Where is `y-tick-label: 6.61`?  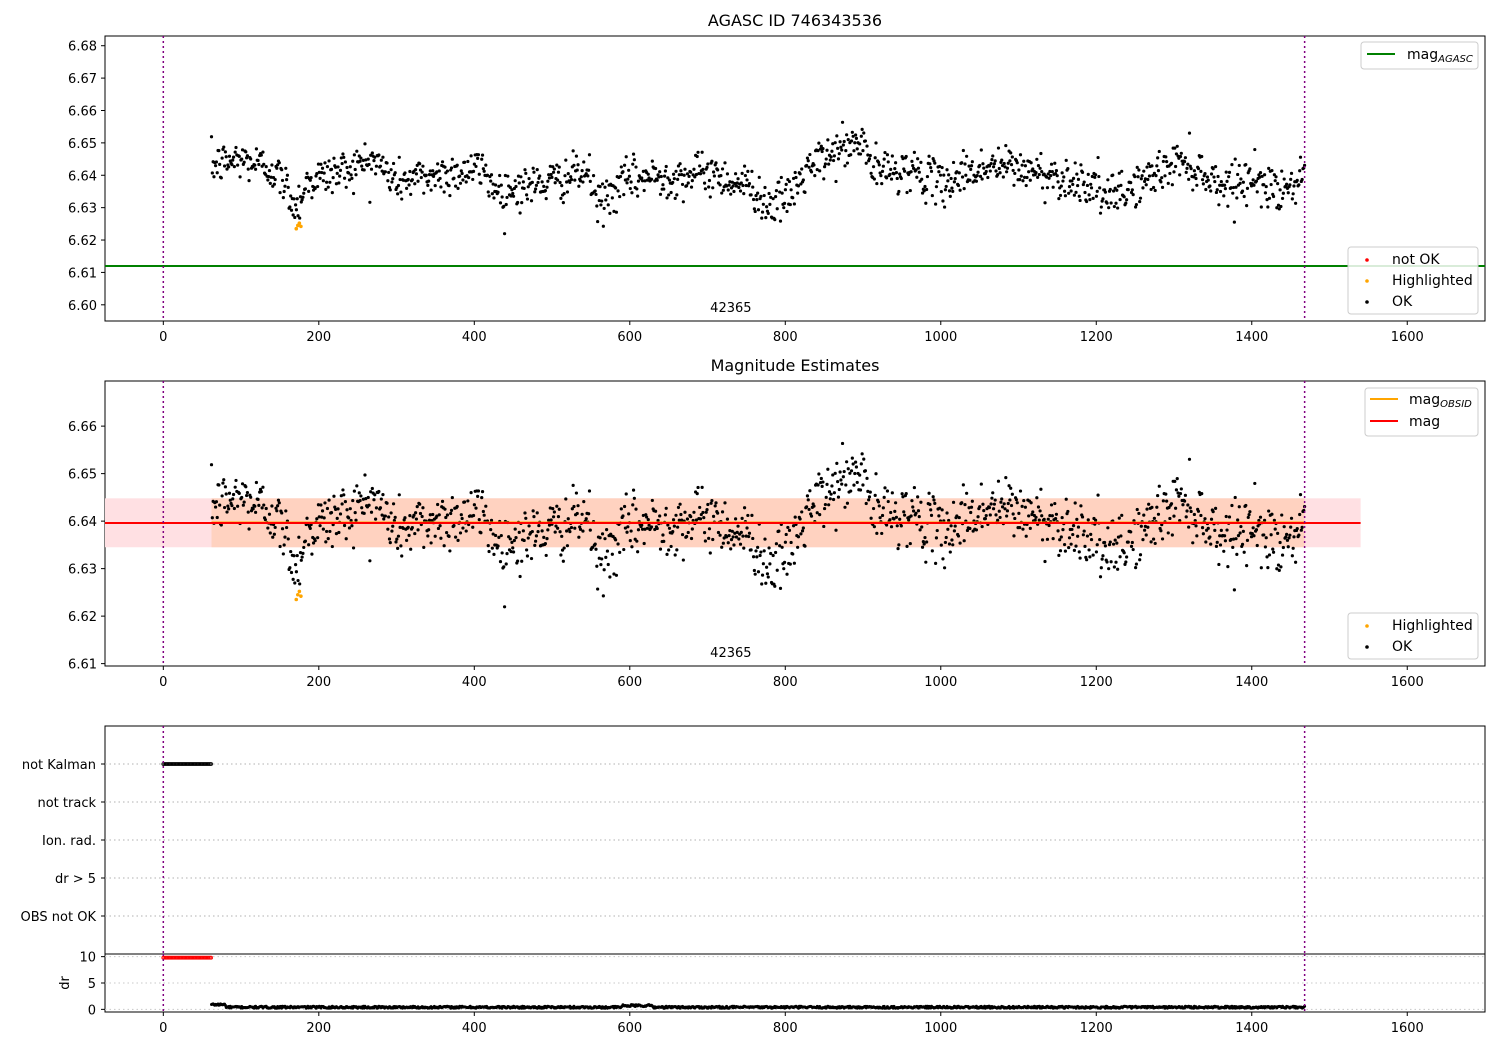 y-tick-label: 6.61 is located at coordinates (82, 665).